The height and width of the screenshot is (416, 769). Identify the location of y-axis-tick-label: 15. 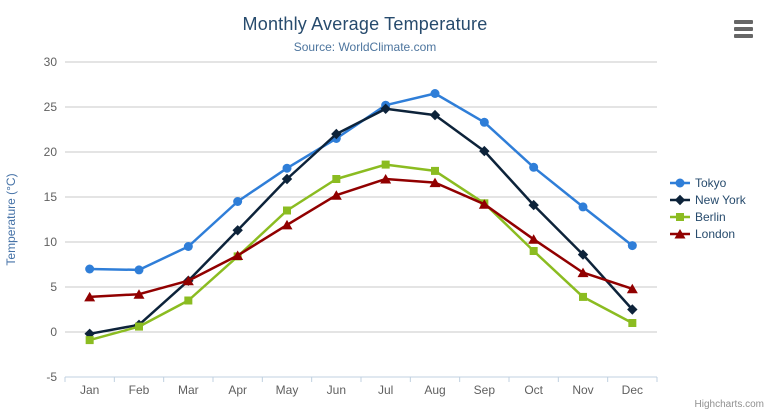
(51, 197).